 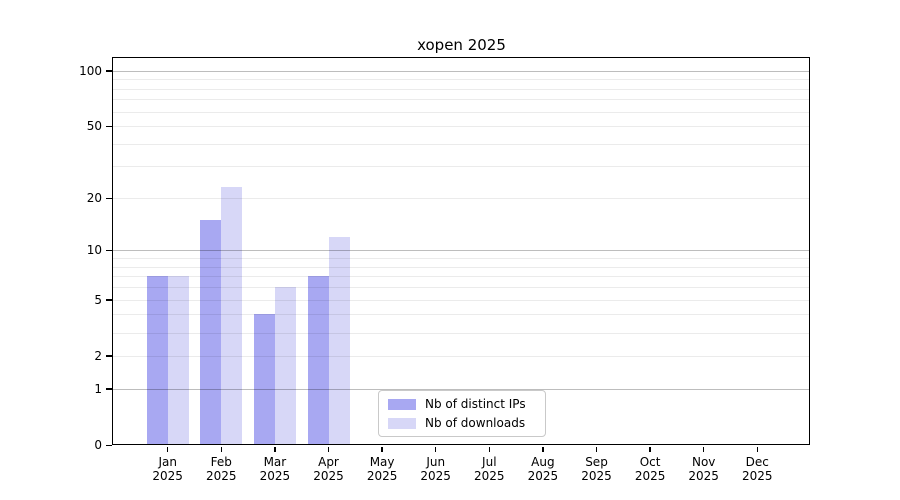 I want to click on bar-feb-distinct-ips, so click(x=211, y=332).